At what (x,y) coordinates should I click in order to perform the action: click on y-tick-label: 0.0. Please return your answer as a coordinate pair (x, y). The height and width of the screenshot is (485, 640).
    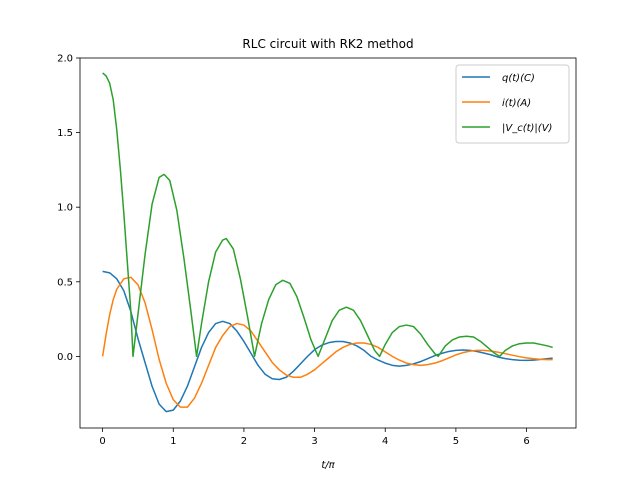
    Looking at the image, I should click on (65, 357).